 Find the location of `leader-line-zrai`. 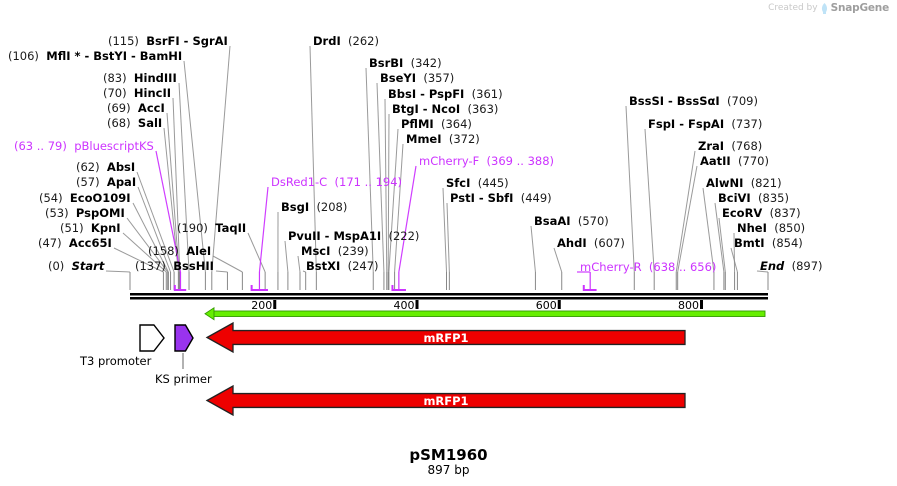

leader-line-zrai is located at coordinates (685, 211).